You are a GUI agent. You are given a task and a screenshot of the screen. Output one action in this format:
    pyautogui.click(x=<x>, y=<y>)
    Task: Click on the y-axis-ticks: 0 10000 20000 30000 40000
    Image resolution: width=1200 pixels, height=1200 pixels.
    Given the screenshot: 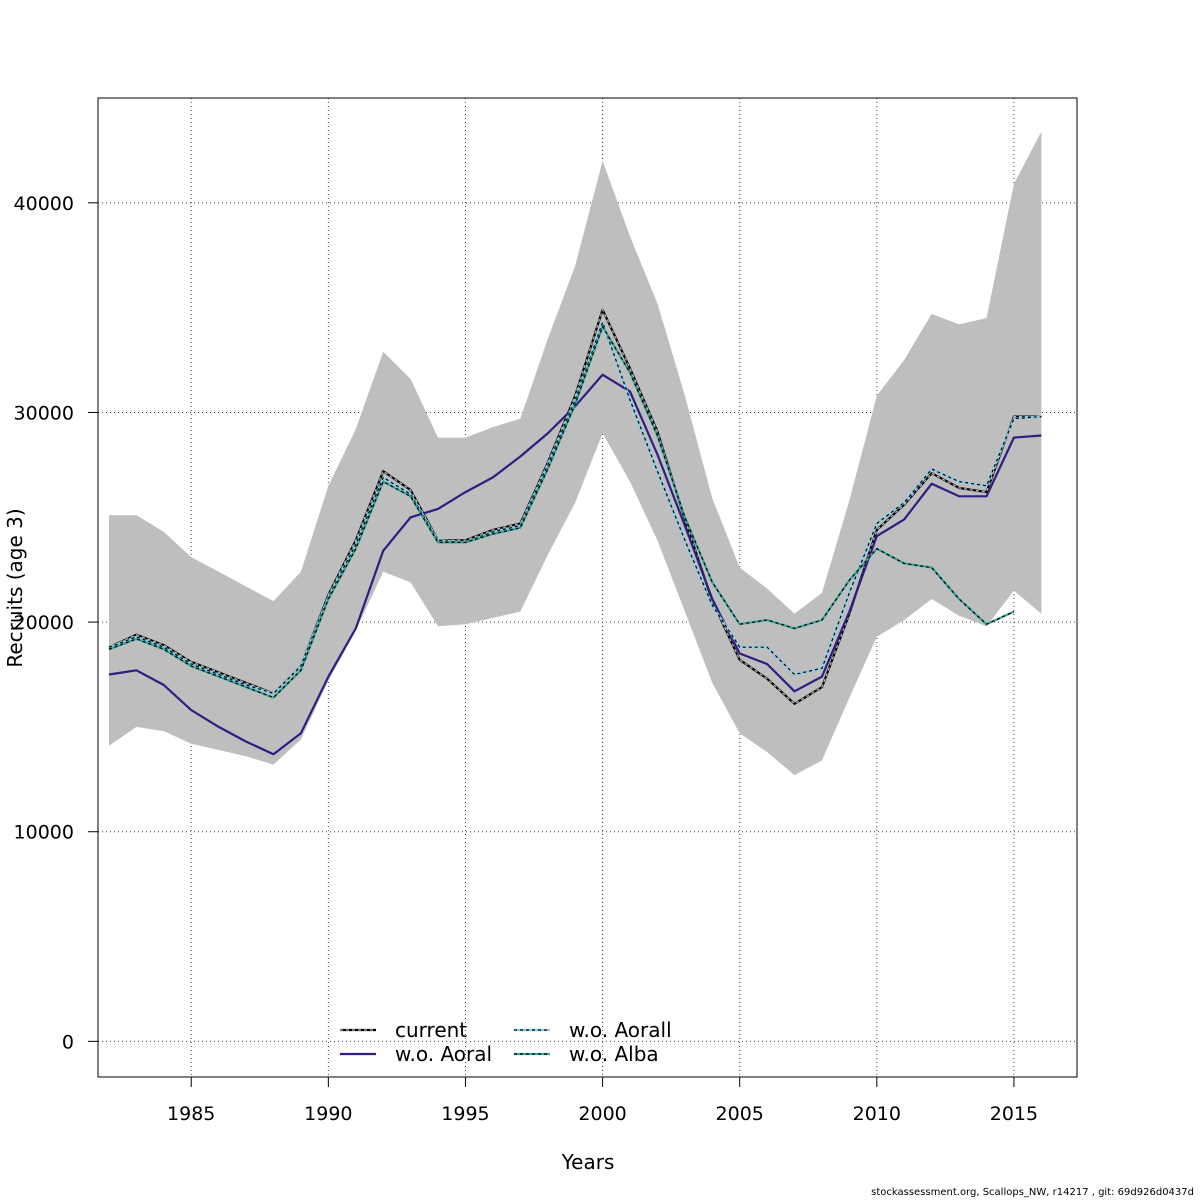 What is the action you would take?
    pyautogui.click(x=56, y=623)
    